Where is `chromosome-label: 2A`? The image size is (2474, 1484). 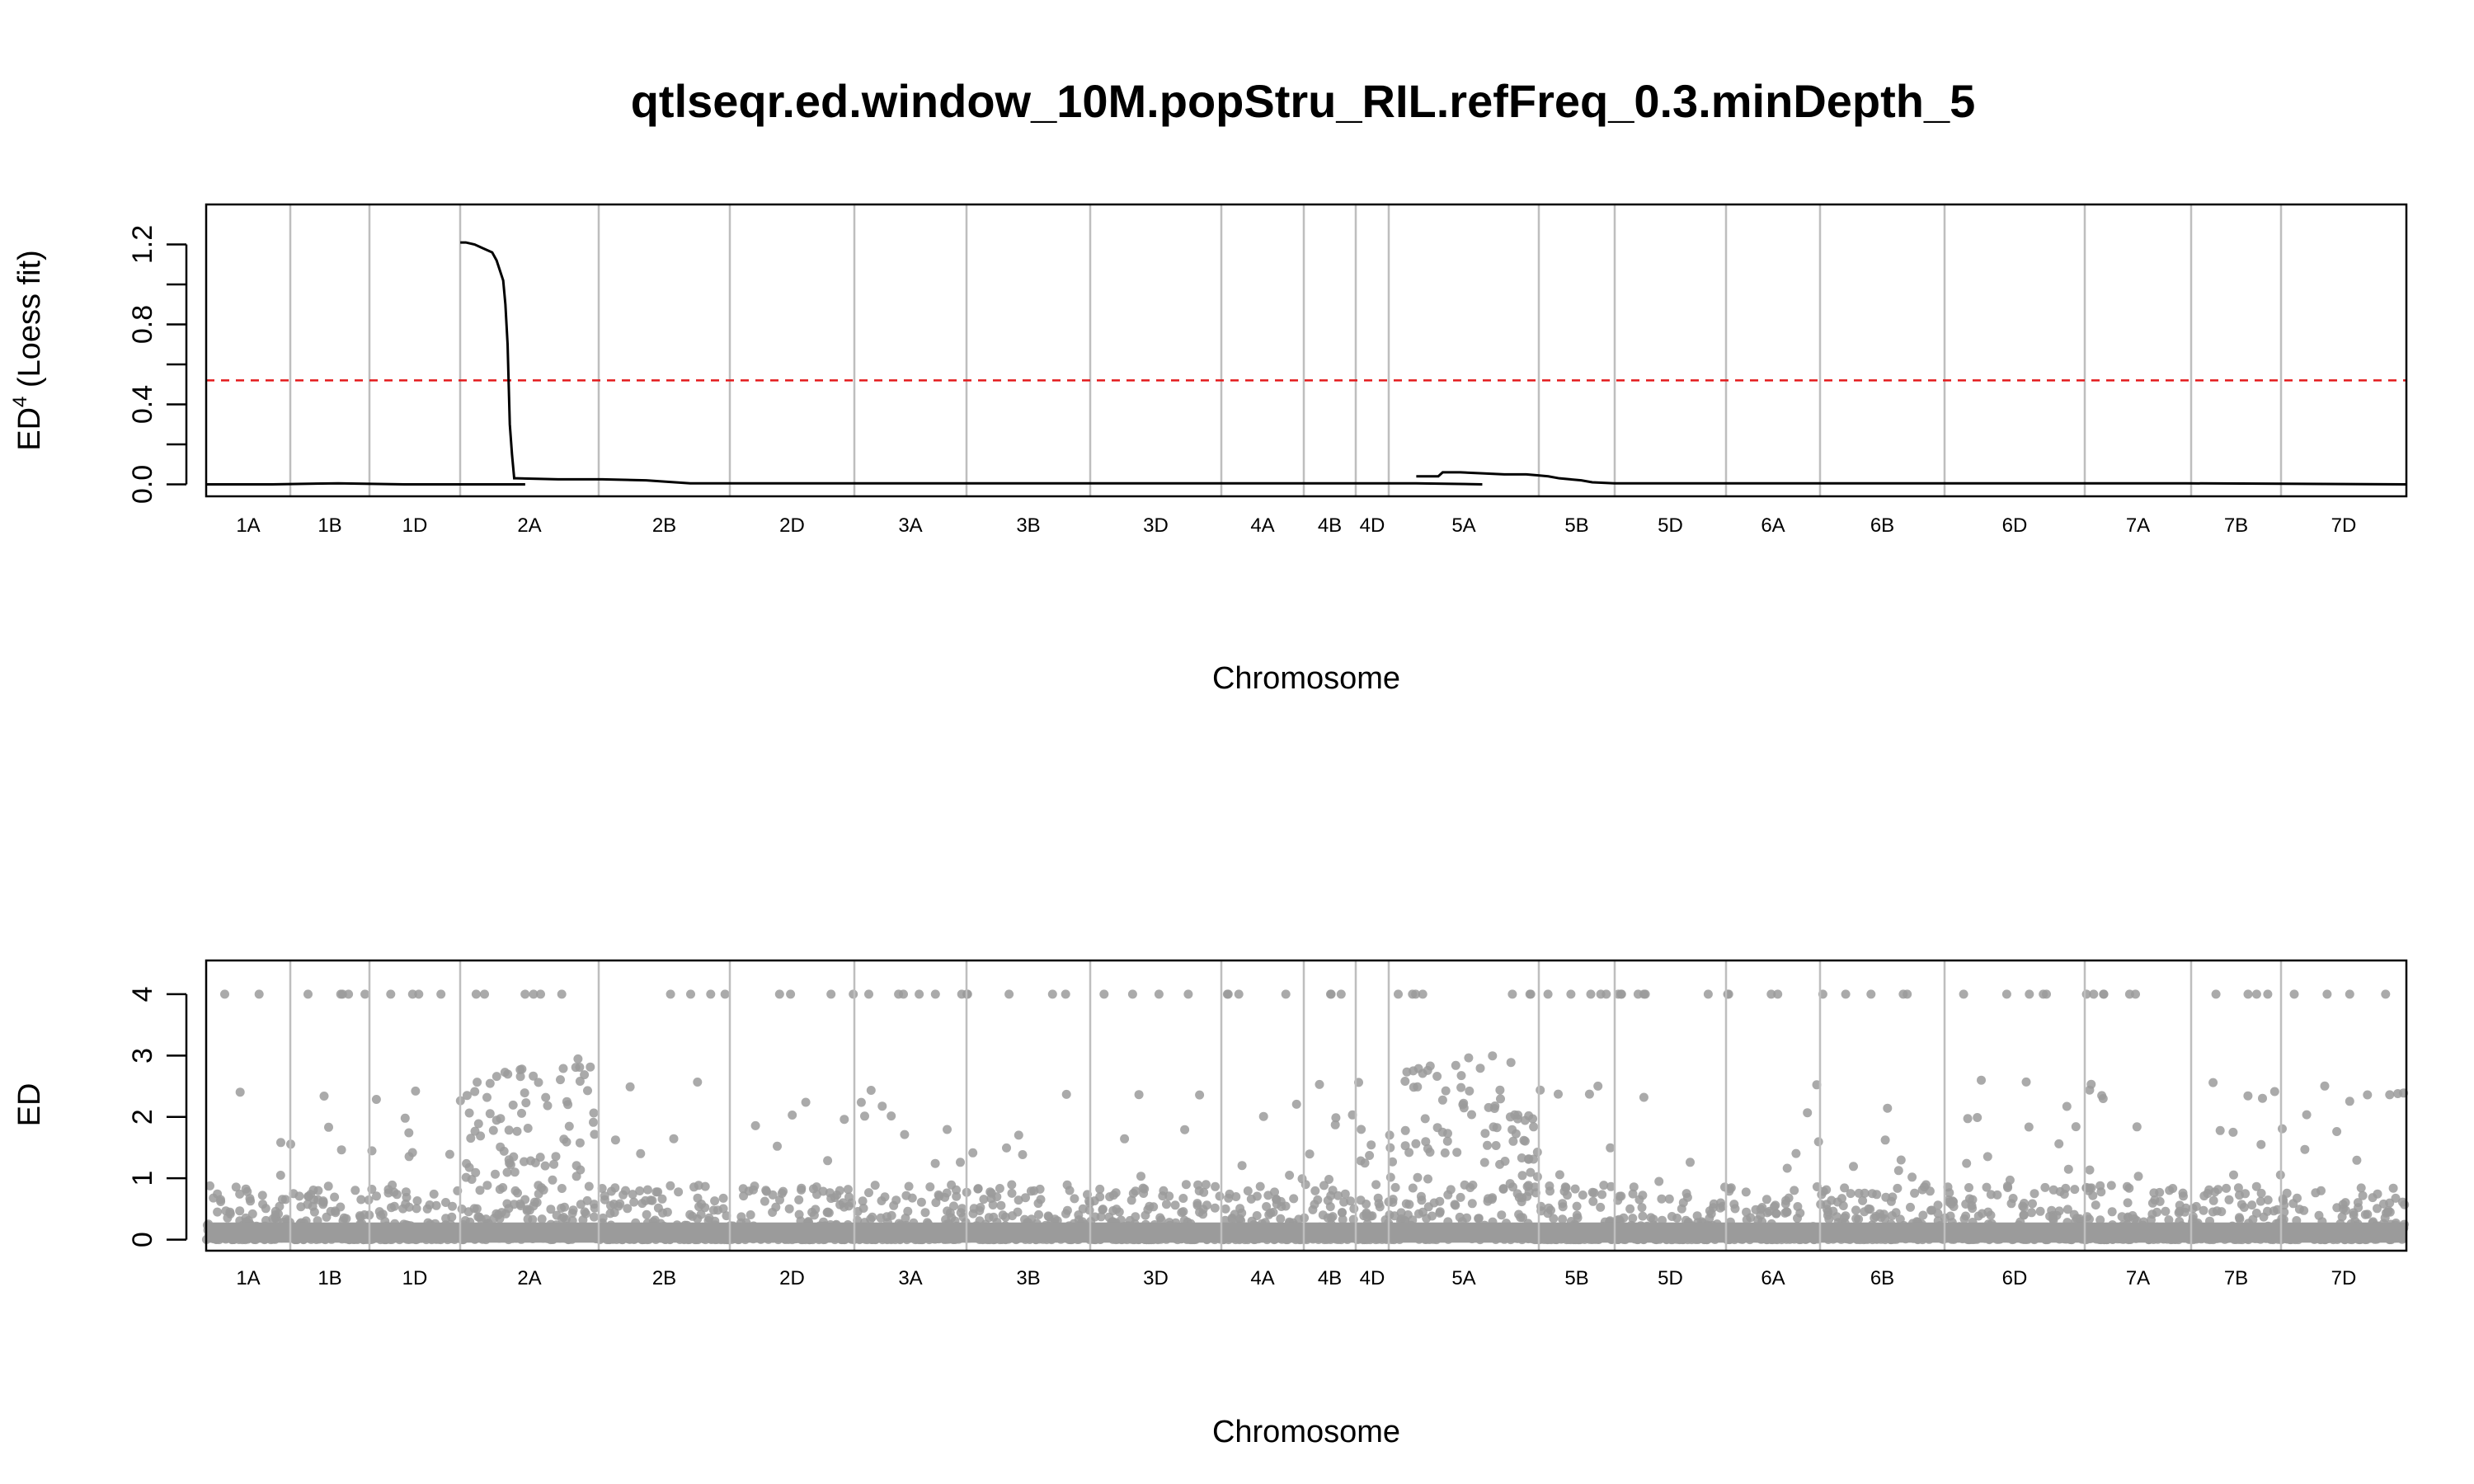 chromosome-label: 2A is located at coordinates (529, 525).